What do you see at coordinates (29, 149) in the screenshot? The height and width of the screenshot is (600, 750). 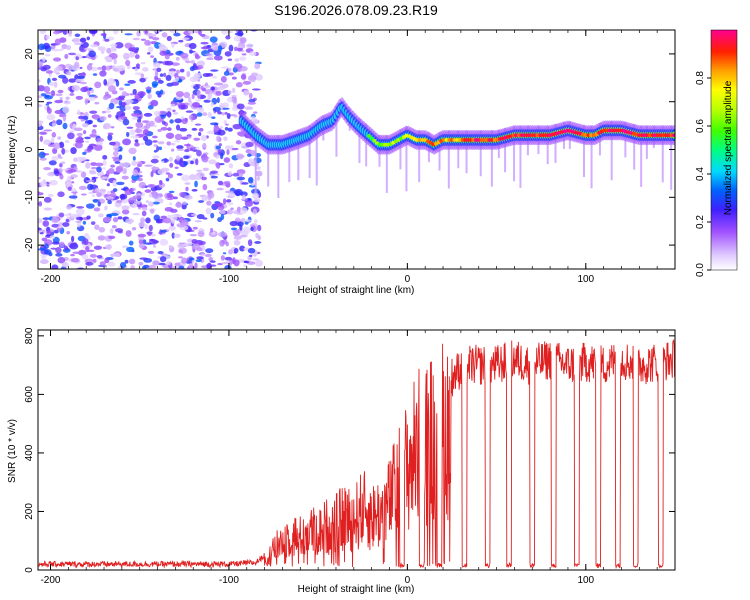 I see `spectrogram-ytick-label: 0` at bounding box center [29, 149].